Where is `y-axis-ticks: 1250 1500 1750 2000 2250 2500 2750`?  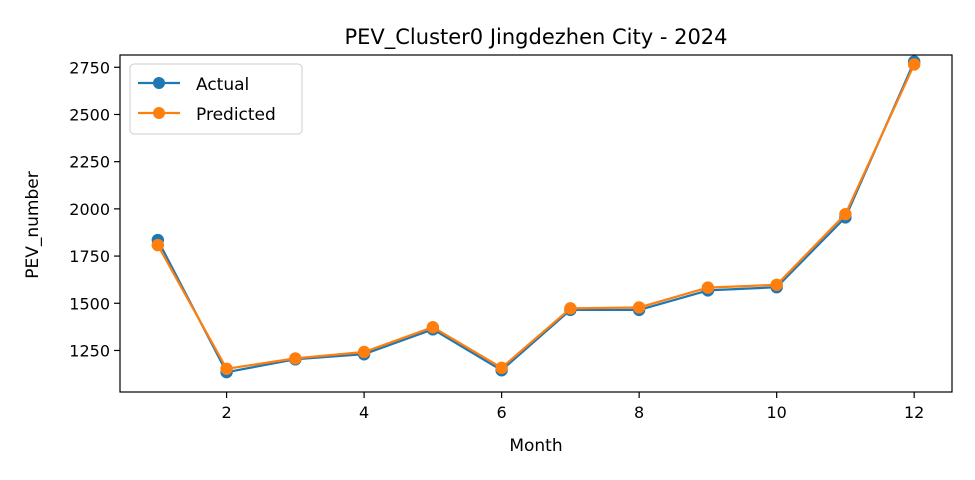 y-axis-ticks: 1250 1500 1750 2000 2250 2500 2750 is located at coordinates (94, 209).